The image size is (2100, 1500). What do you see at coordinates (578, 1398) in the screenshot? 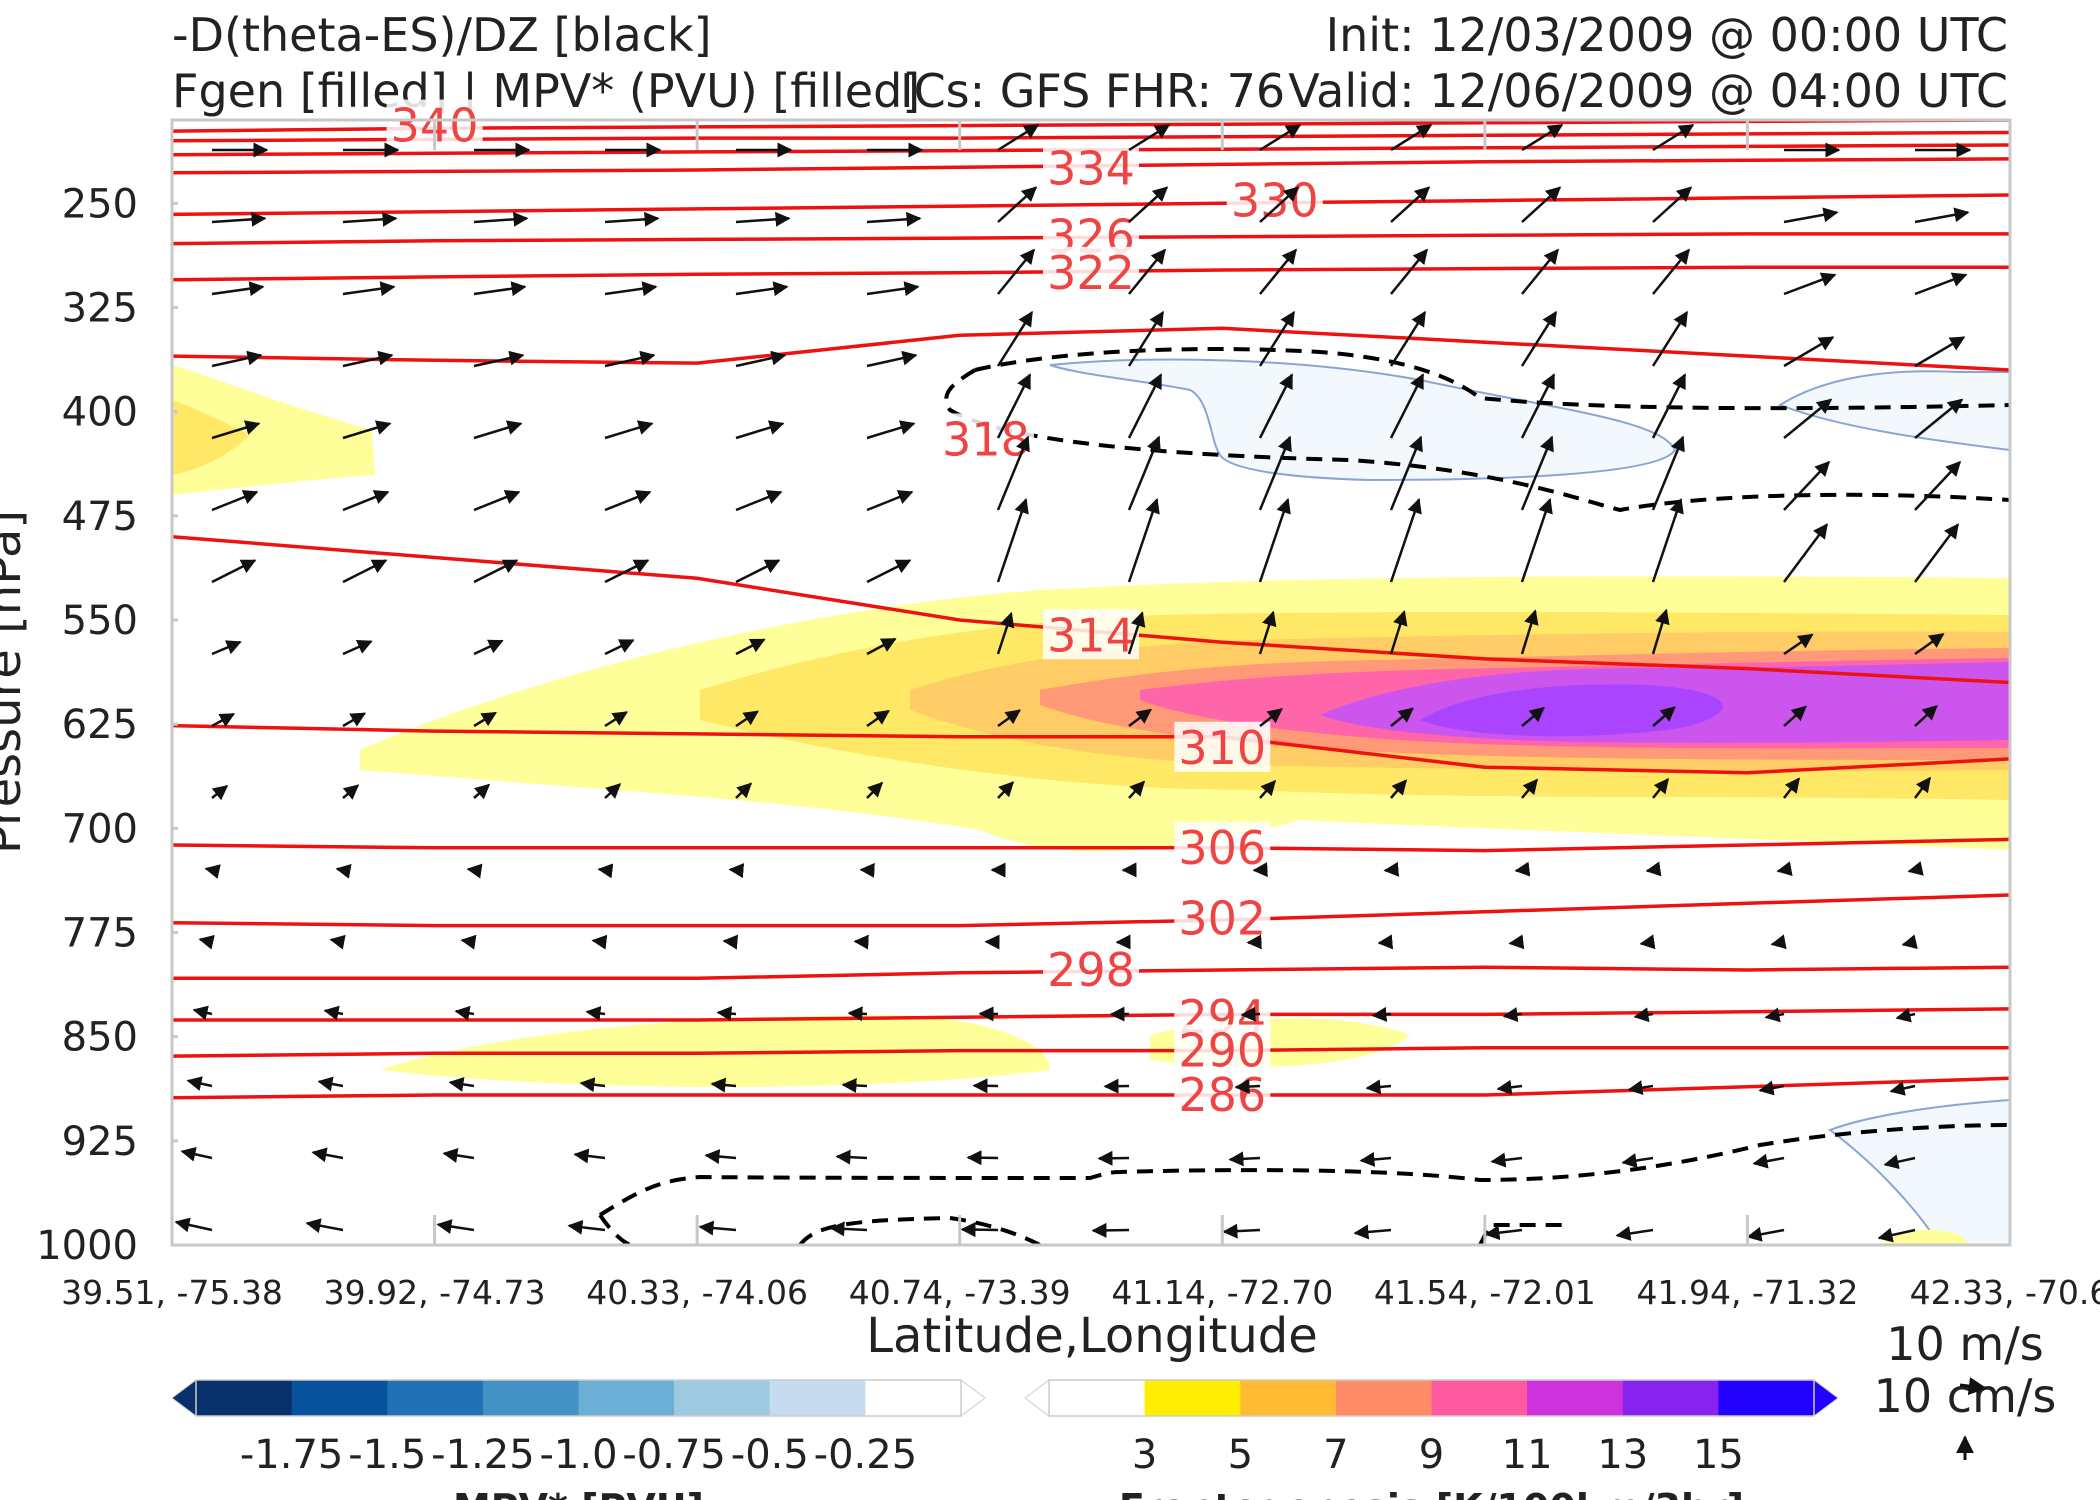
I see `colorbar-outline` at bounding box center [578, 1398].